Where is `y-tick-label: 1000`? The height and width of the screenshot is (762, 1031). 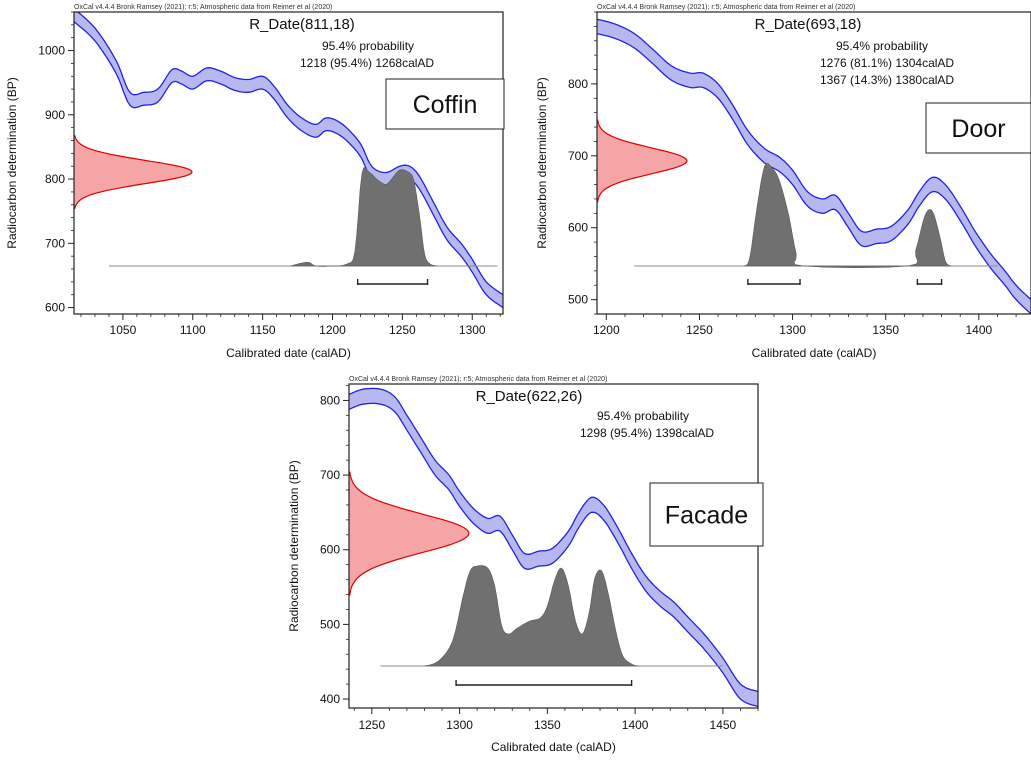
y-tick-label: 1000 is located at coordinates (51, 51).